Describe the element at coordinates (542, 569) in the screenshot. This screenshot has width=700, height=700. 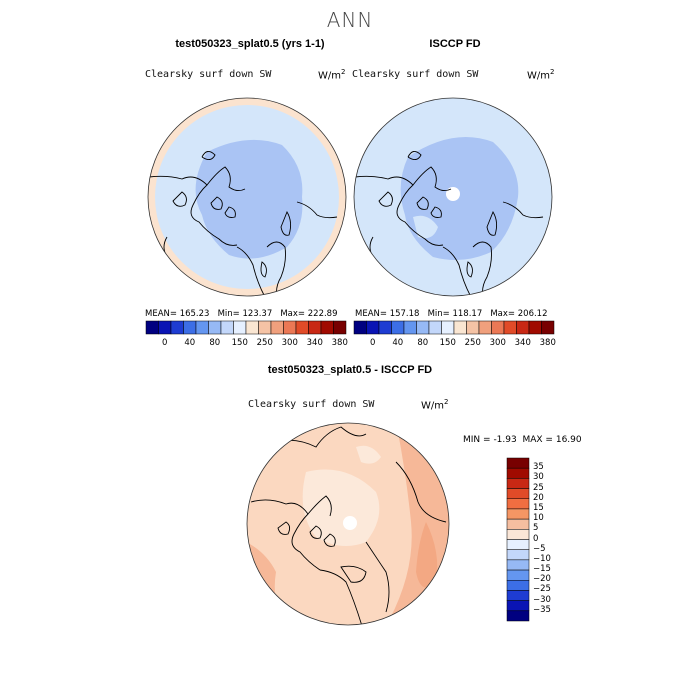
I see `diff-colorbar-label: −15` at that location.